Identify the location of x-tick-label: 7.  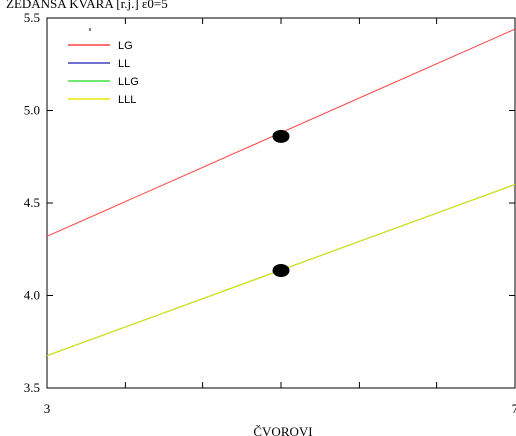
(514, 408).